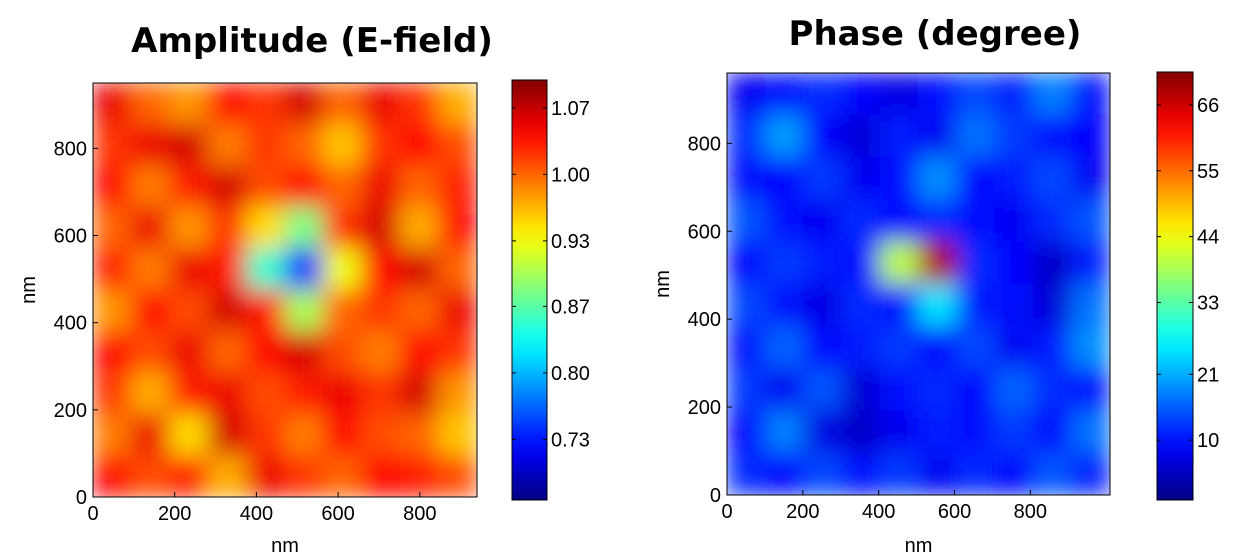 This screenshot has height=560, width=1243. Describe the element at coordinates (1208, 375) in the screenshot. I see `colorbar-tick-label: 21` at that location.